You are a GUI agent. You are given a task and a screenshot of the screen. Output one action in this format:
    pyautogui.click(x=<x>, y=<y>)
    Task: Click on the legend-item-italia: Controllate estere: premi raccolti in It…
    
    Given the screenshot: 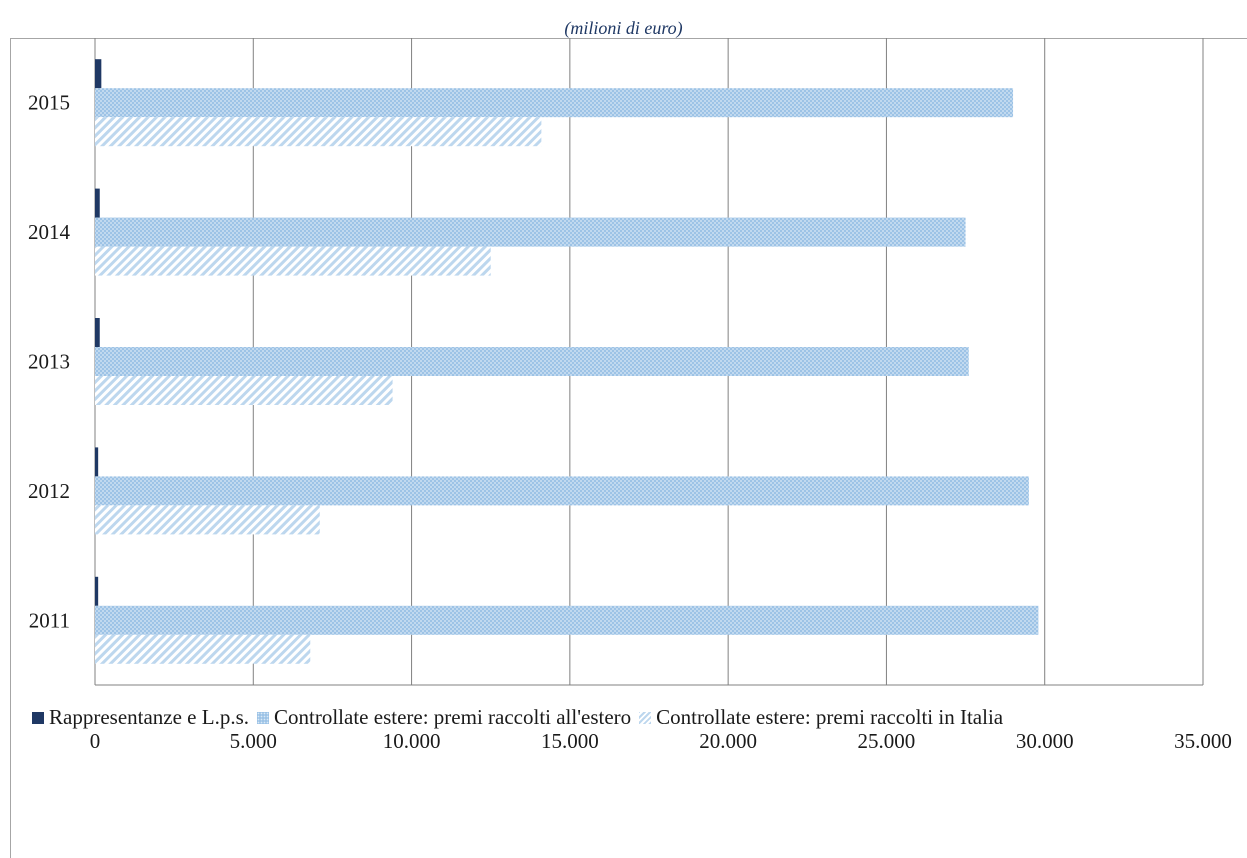 What is the action you would take?
    pyautogui.click(x=821, y=717)
    